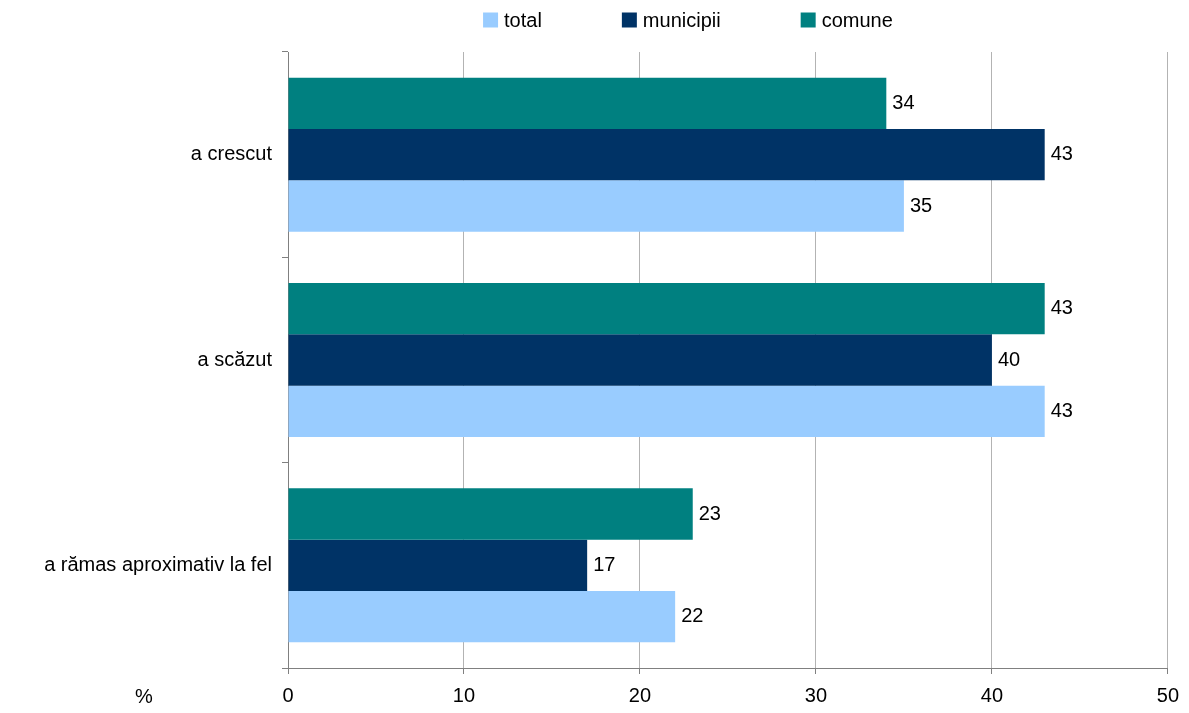  Describe the element at coordinates (464, 694) in the screenshot. I see `x-tick-label: 10` at that location.